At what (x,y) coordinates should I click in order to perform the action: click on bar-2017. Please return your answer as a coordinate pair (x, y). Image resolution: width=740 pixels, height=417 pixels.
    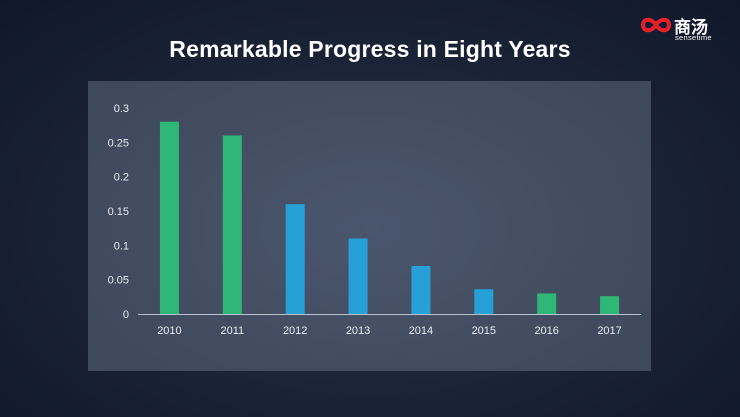
    Looking at the image, I should click on (610, 305).